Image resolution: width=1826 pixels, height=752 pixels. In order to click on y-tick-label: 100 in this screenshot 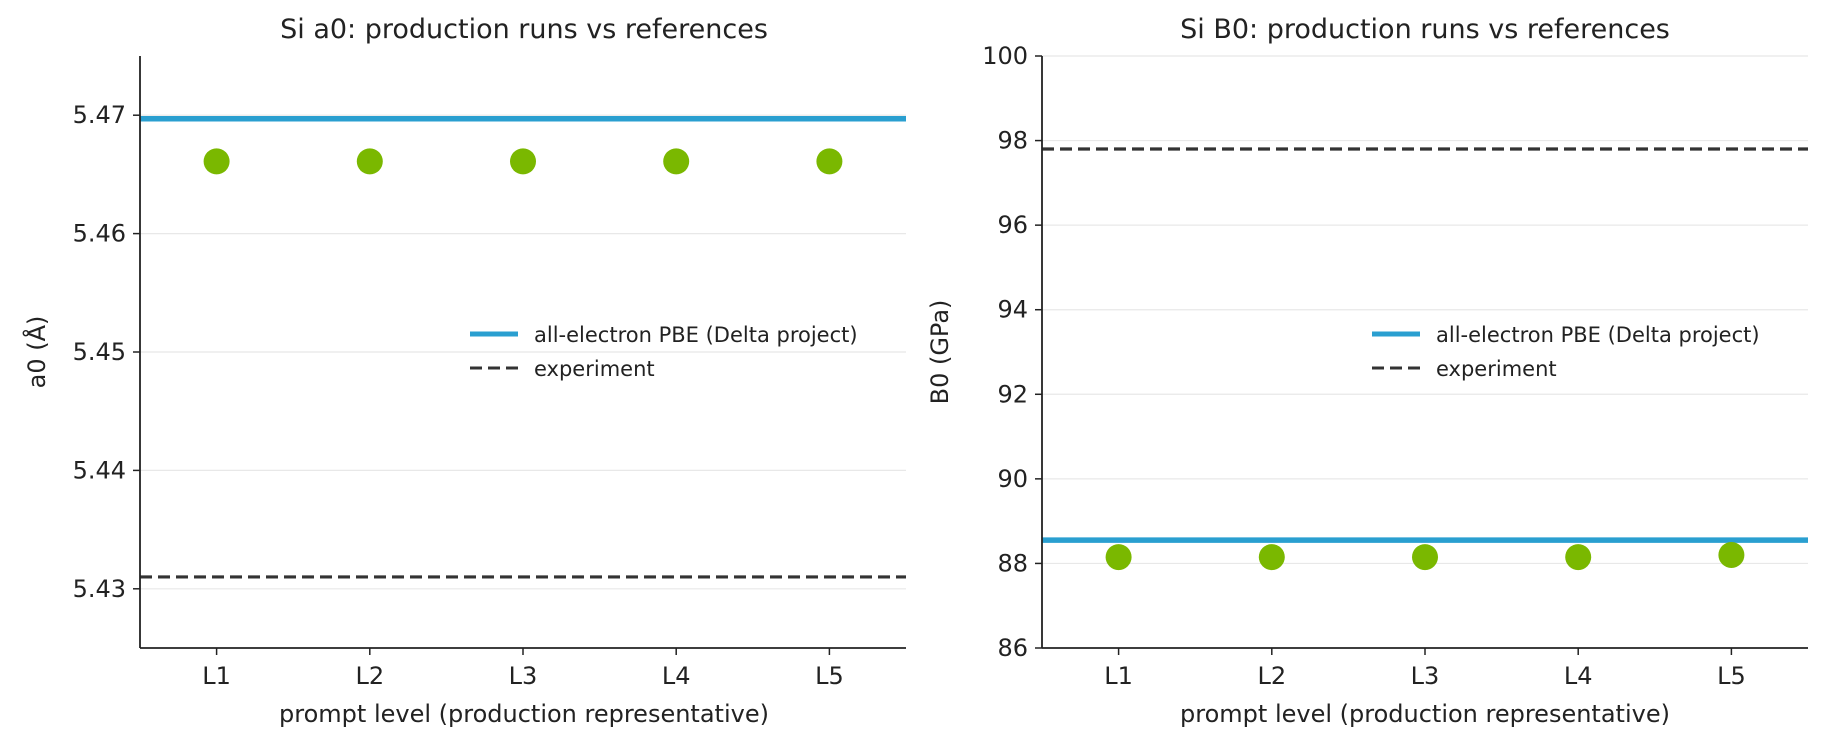, I will do `click(1005, 56)`.